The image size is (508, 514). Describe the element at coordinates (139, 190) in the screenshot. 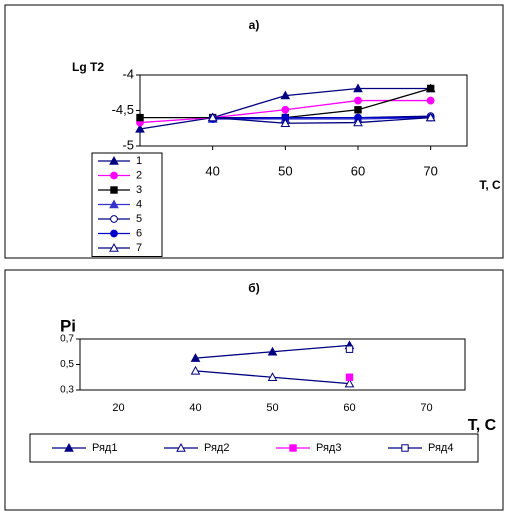

I see `legend-label: 3` at that location.